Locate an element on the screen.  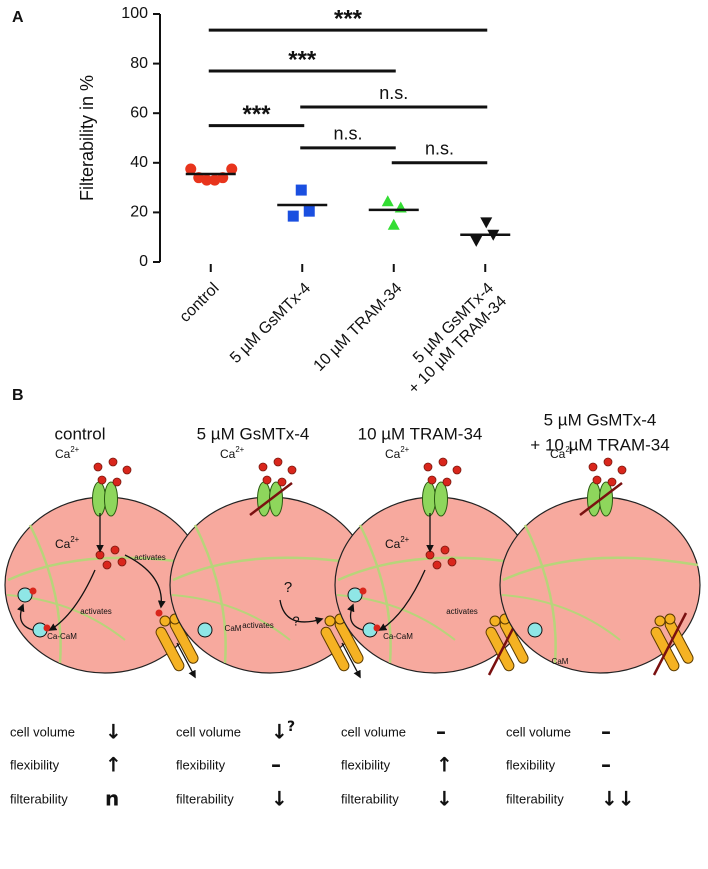
y-tick-label: 60 is located at coordinates (139, 112).